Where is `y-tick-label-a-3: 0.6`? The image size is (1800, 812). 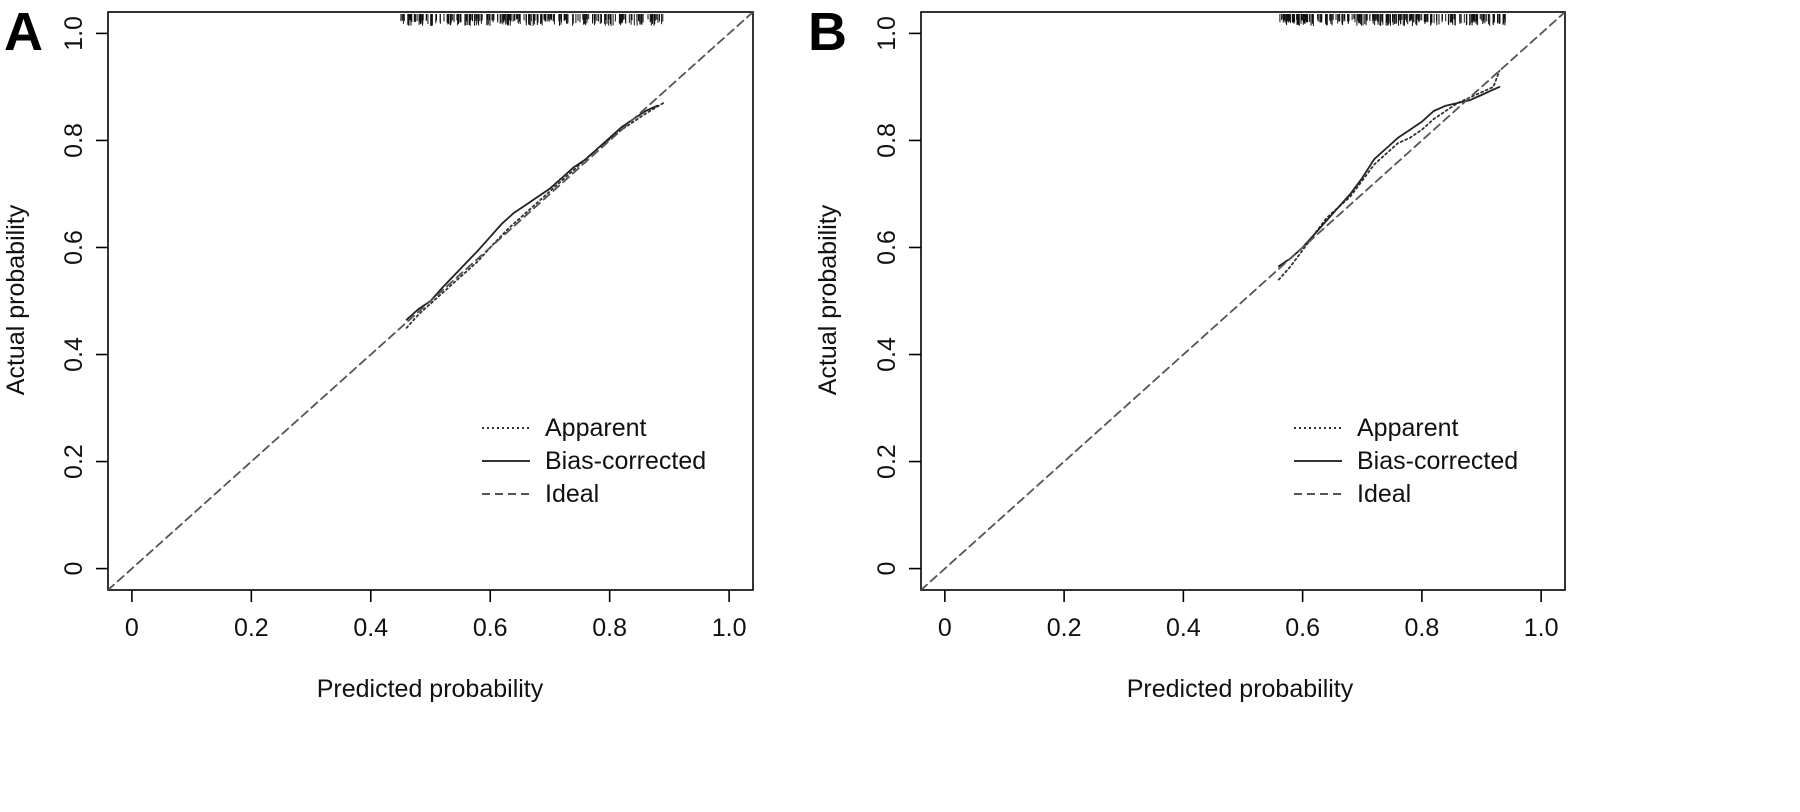 y-tick-label-a-3: 0.6 is located at coordinates (74, 247).